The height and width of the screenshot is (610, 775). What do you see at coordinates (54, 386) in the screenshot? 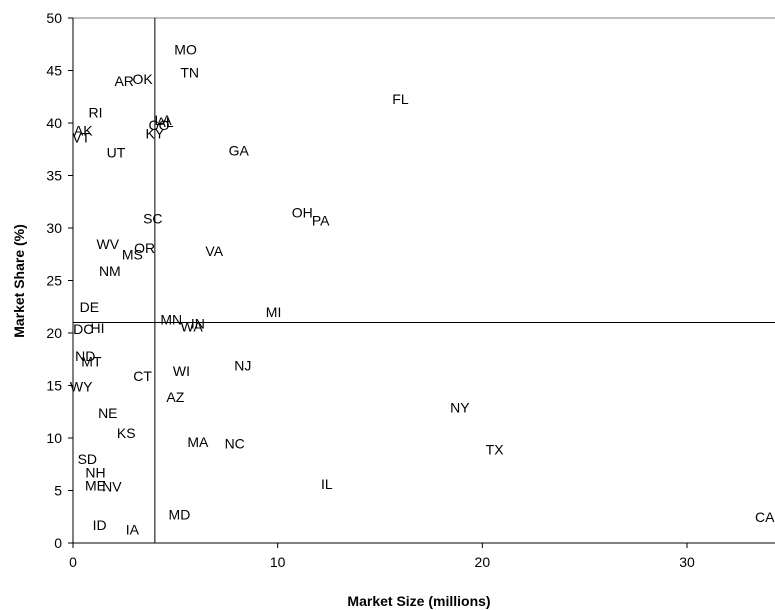
I see `y-tick-label: 15` at bounding box center [54, 386].